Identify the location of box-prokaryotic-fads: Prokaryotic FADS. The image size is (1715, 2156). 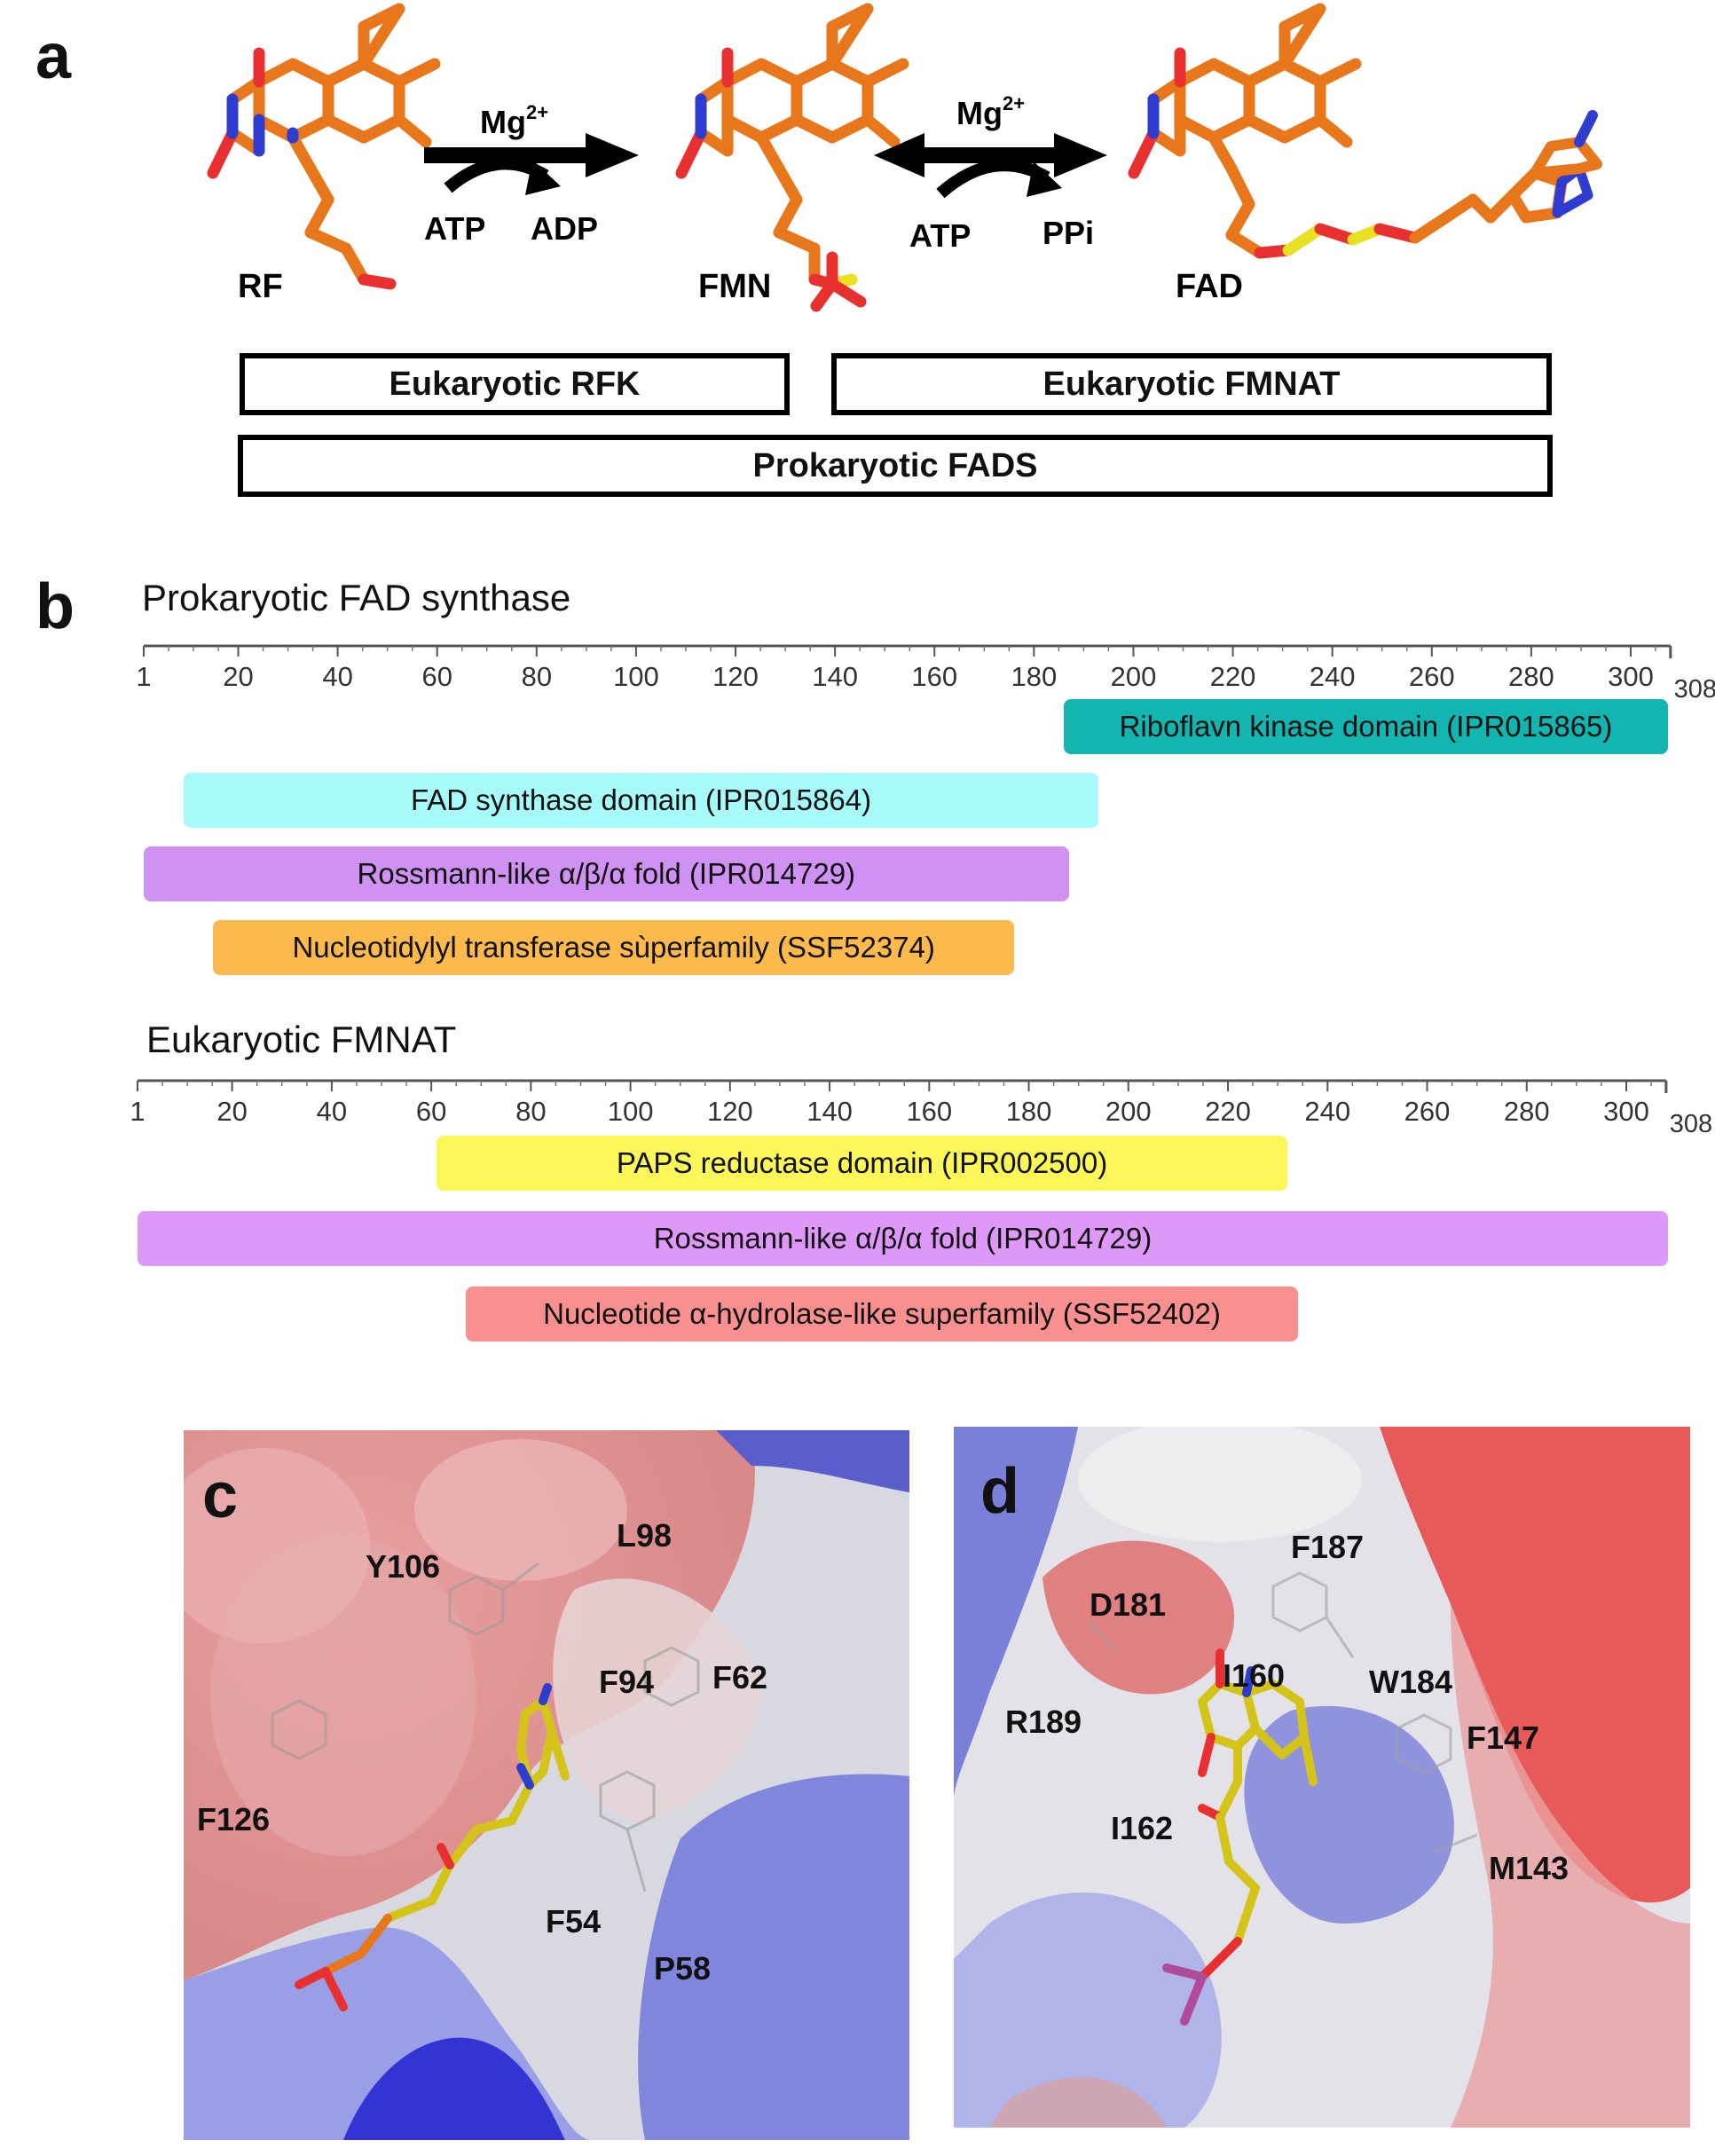
(895, 466).